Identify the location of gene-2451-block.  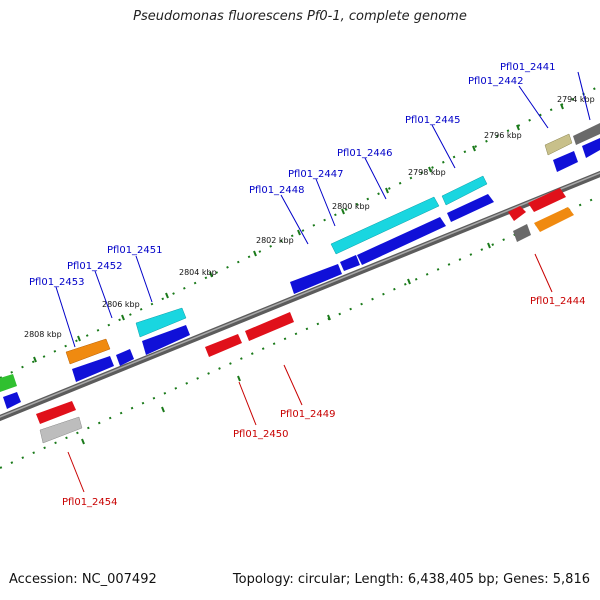
(161, 322).